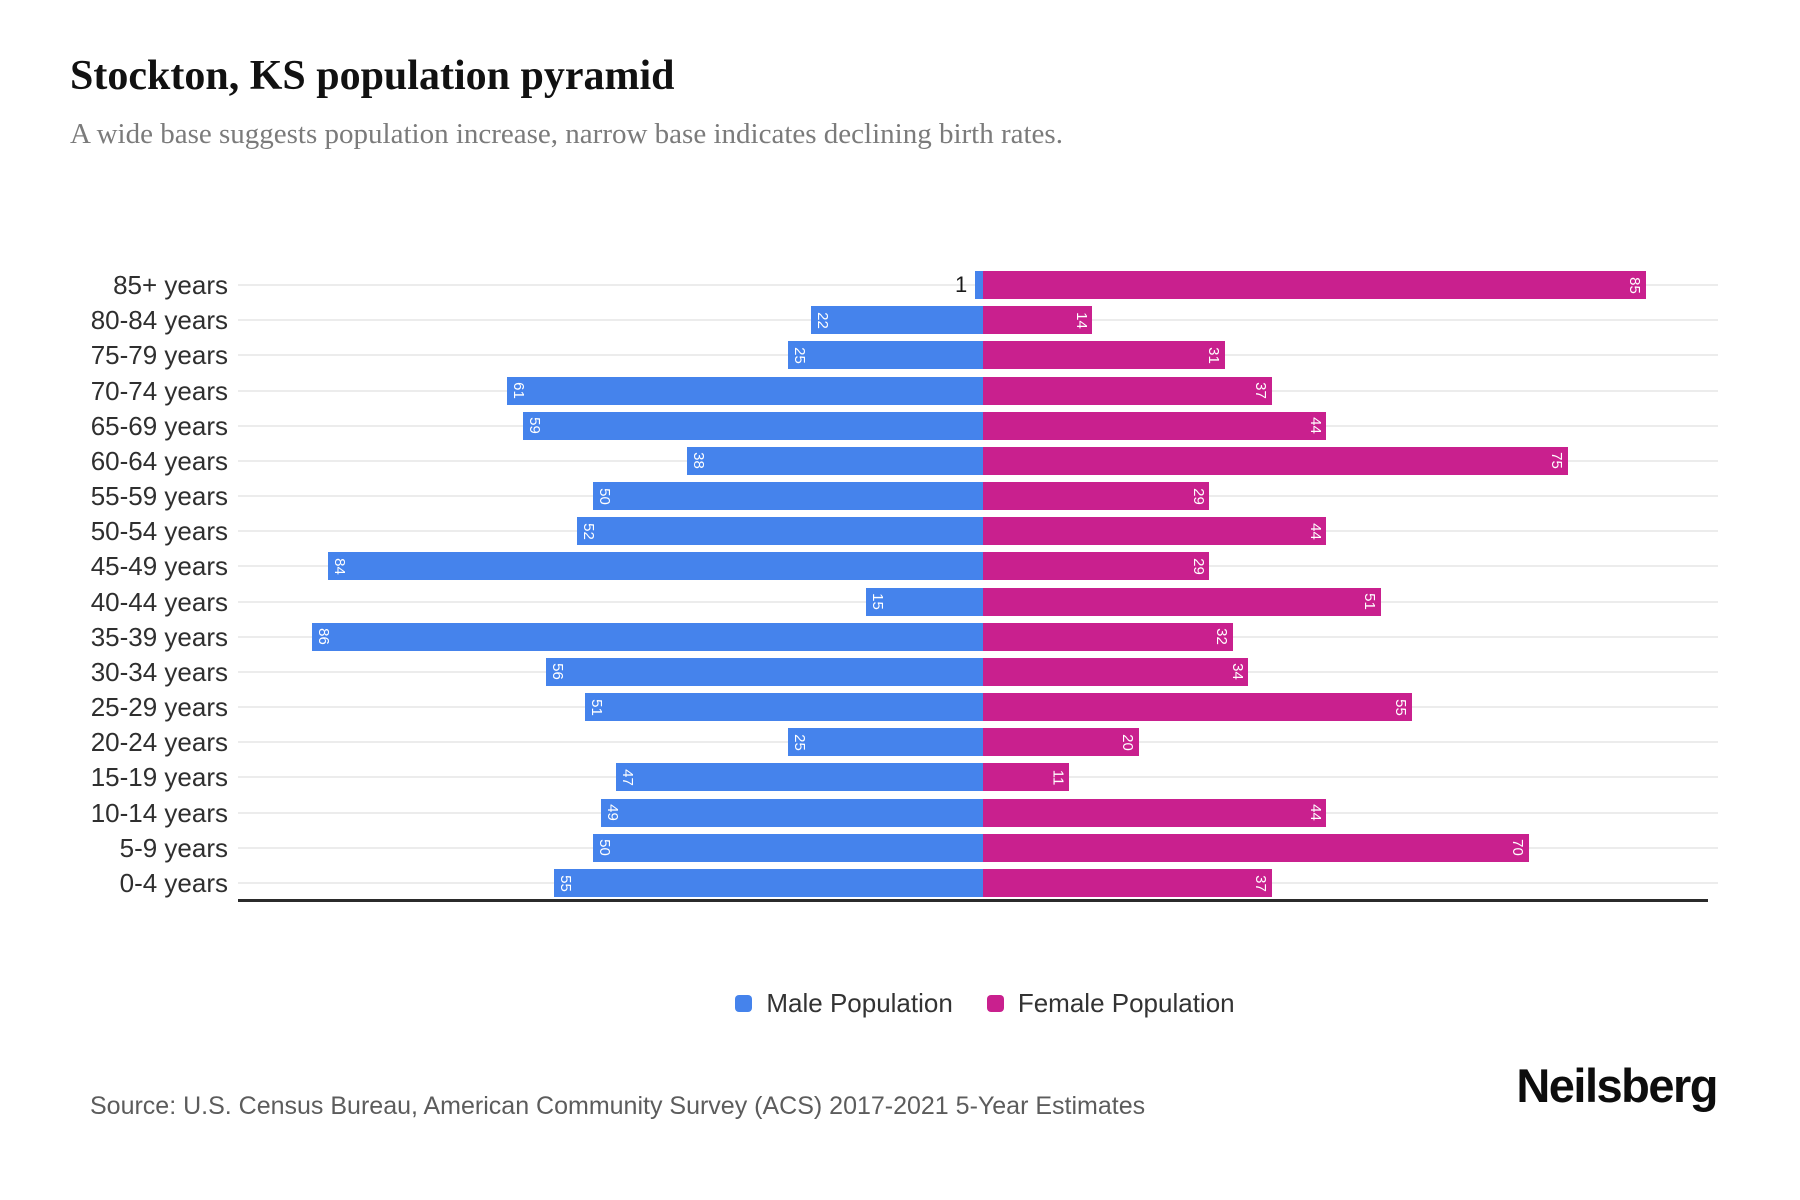  I want to click on male-value-label: 59, so click(534, 426).